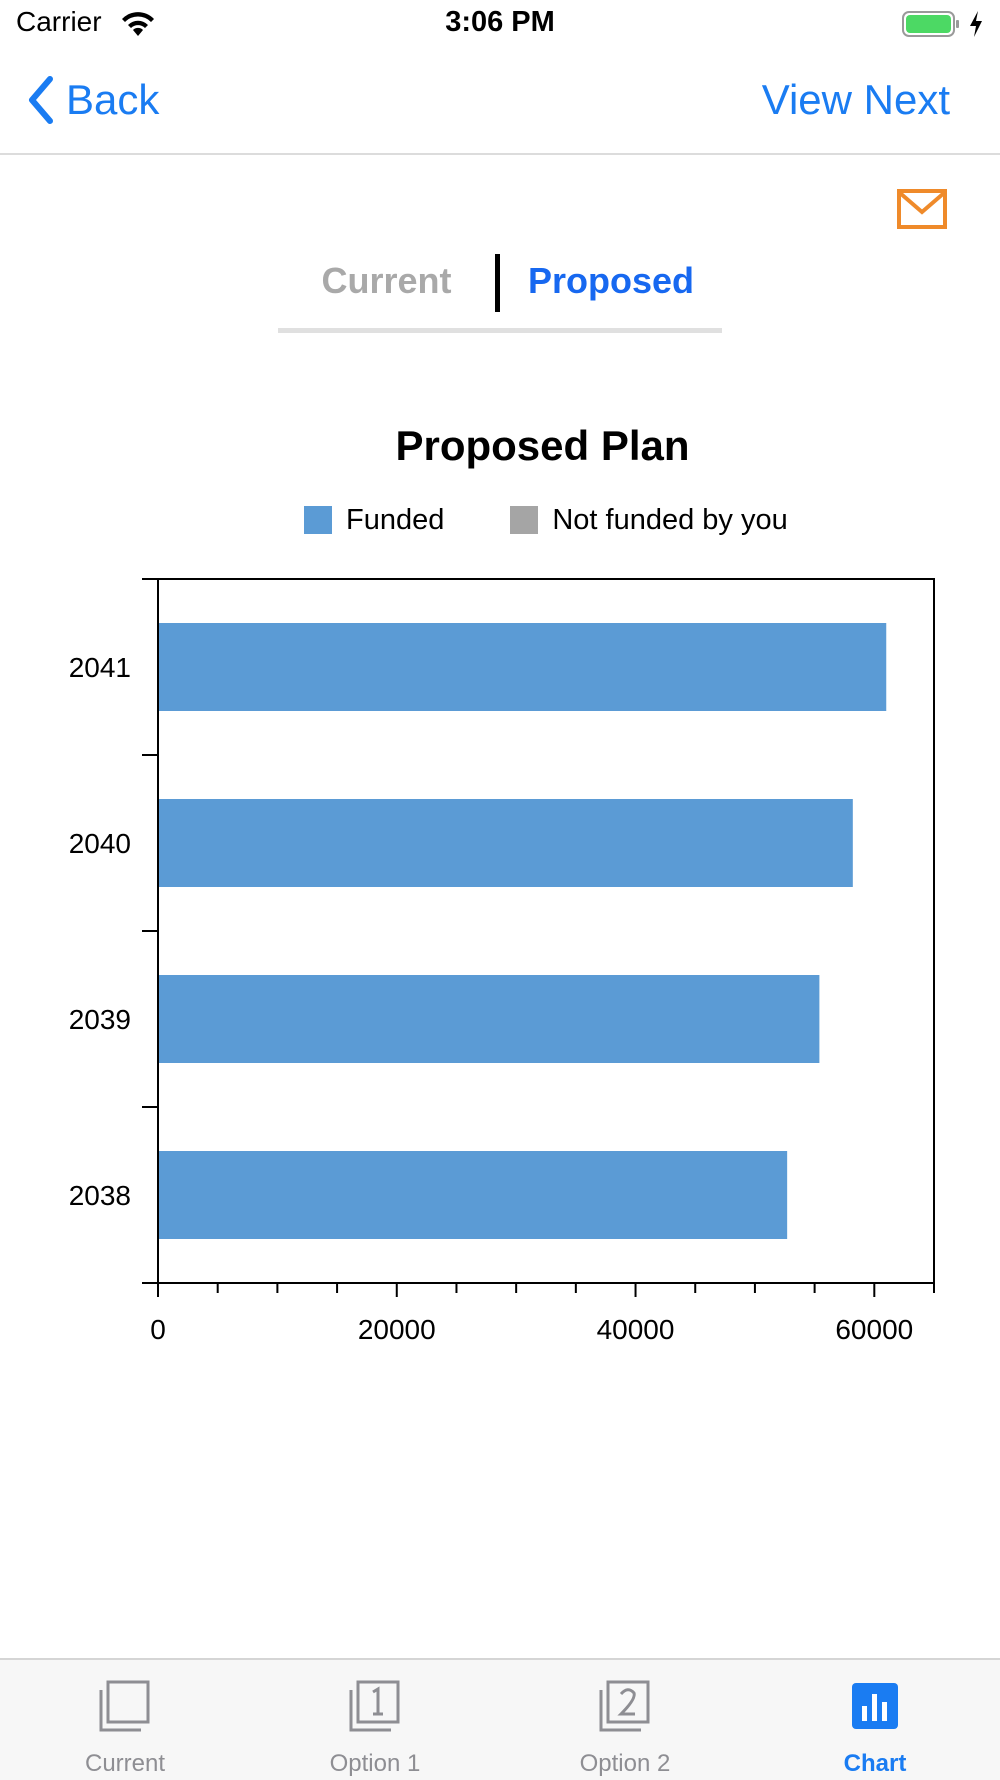 This screenshot has height=1780, width=1000. I want to click on battery-icon, so click(930, 24).